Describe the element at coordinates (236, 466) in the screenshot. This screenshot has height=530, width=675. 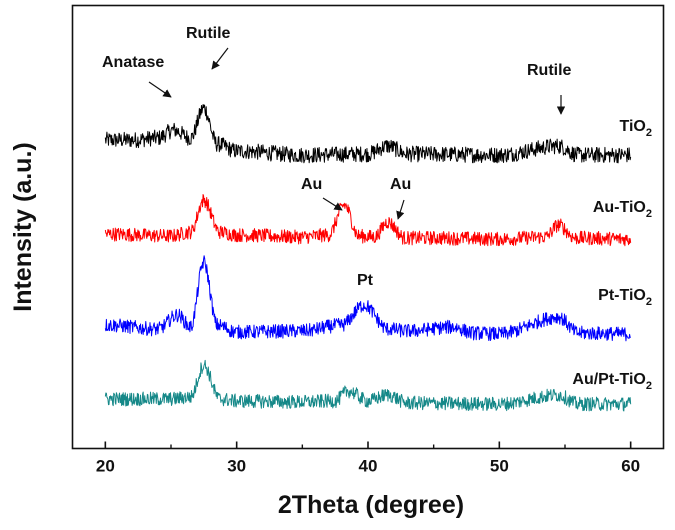
I see `x-tick-label: 30` at that location.